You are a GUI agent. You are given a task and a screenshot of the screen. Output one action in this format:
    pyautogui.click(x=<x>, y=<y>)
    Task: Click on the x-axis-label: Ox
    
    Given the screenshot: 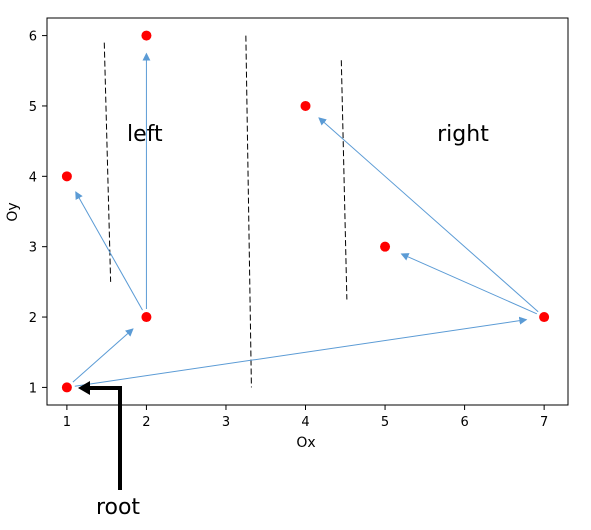 What is the action you would take?
    pyautogui.click(x=305, y=443)
    